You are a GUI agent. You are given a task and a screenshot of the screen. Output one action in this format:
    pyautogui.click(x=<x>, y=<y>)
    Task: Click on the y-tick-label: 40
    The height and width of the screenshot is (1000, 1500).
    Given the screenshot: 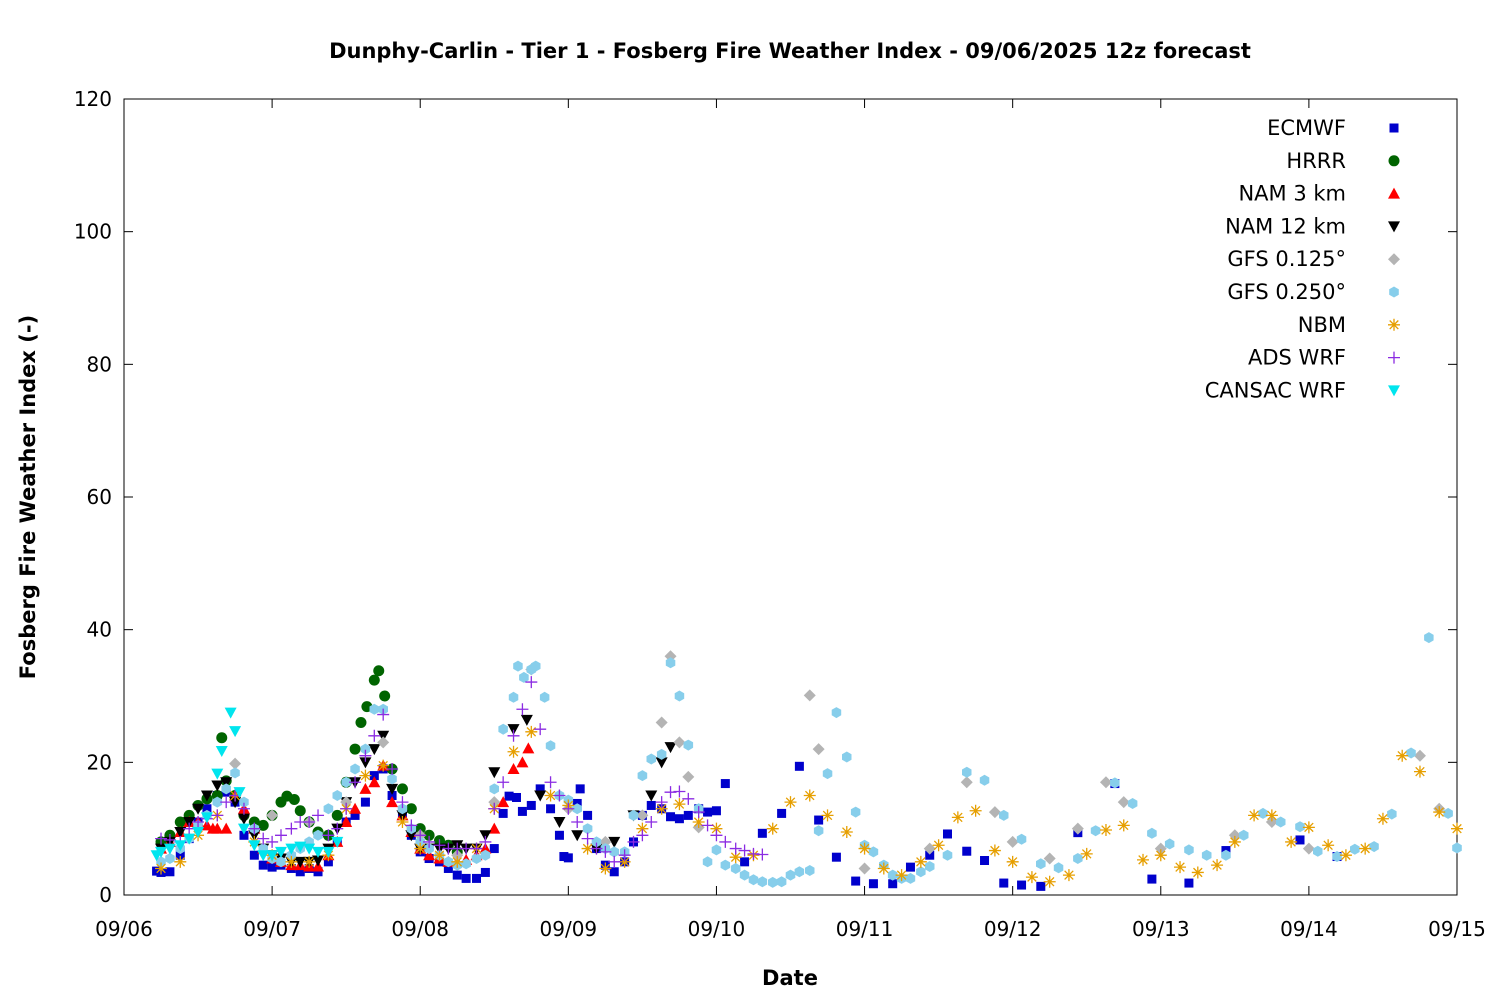 What is the action you would take?
    pyautogui.click(x=99, y=630)
    